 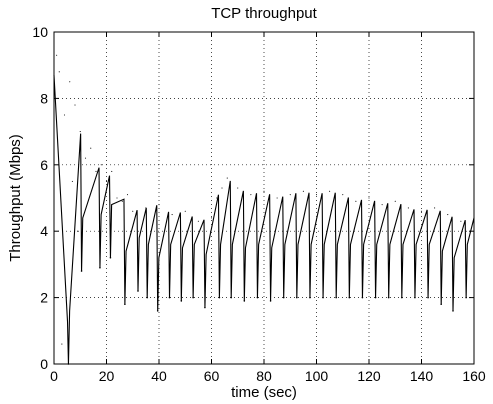 I want to click on x-tick-label-6: 120, so click(x=369, y=376).